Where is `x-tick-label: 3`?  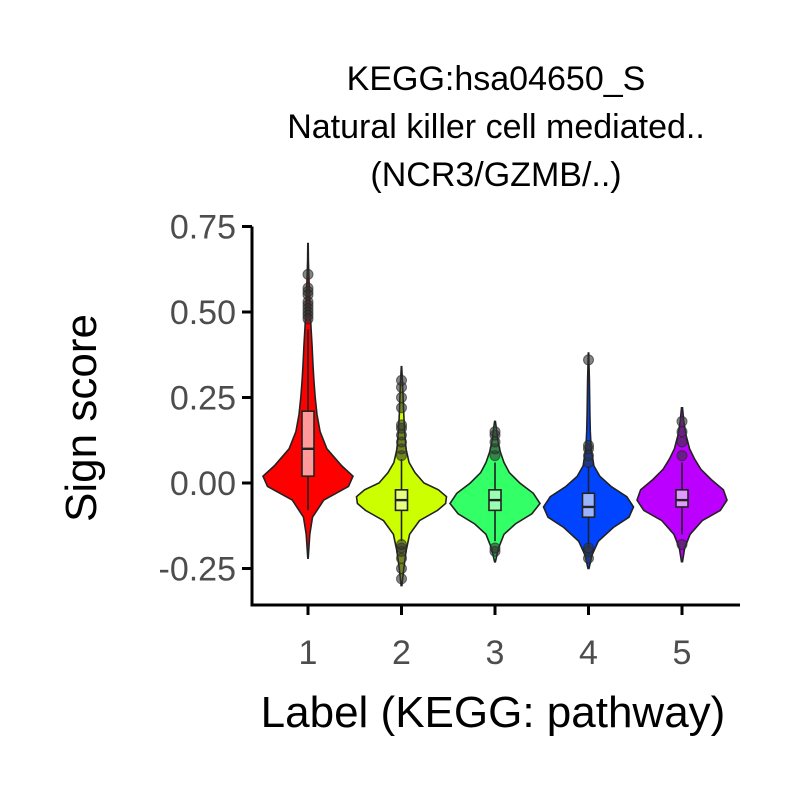 x-tick-label: 3 is located at coordinates (495, 653).